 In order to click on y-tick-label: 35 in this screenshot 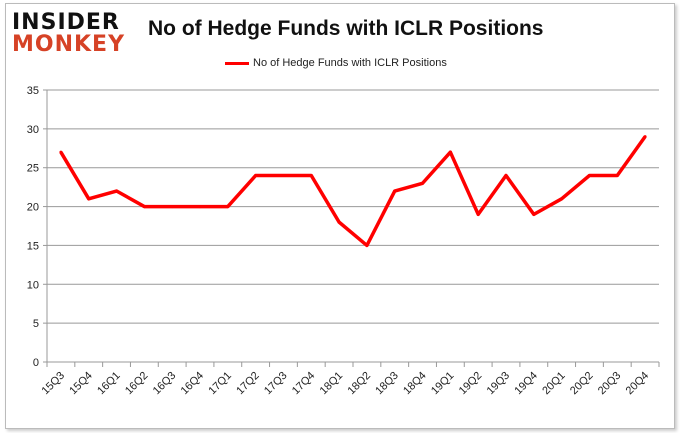, I will do `click(33, 91)`.